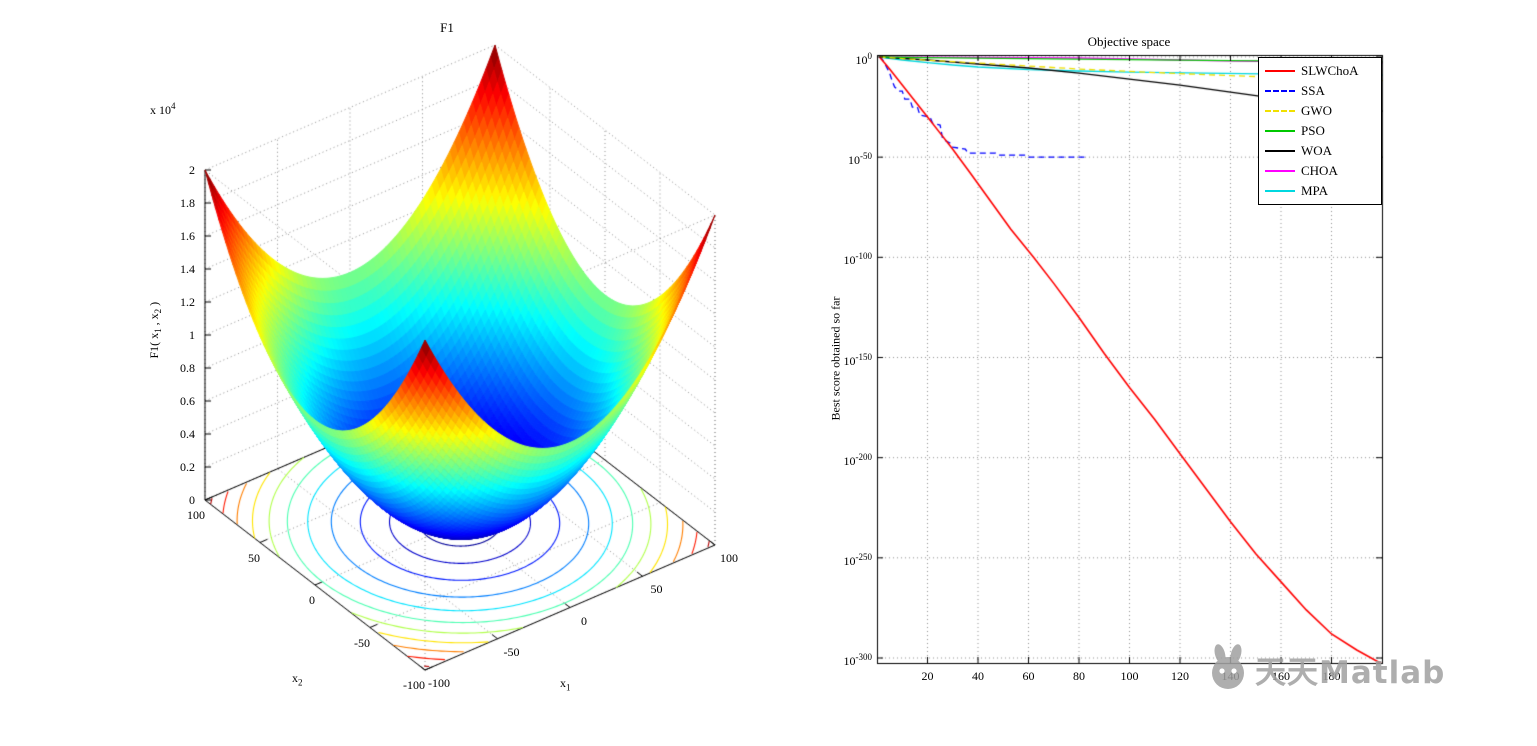 This screenshot has width=1537, height=746. I want to click on x-tick-label: 60, so click(1028, 676).